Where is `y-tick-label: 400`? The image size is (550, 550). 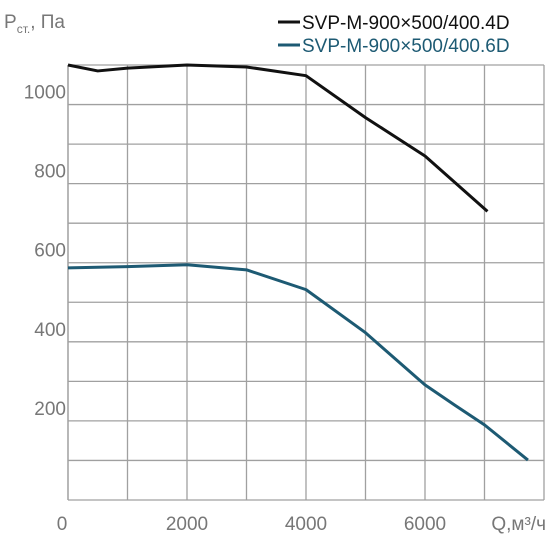 y-tick-label: 400 is located at coordinates (50, 330).